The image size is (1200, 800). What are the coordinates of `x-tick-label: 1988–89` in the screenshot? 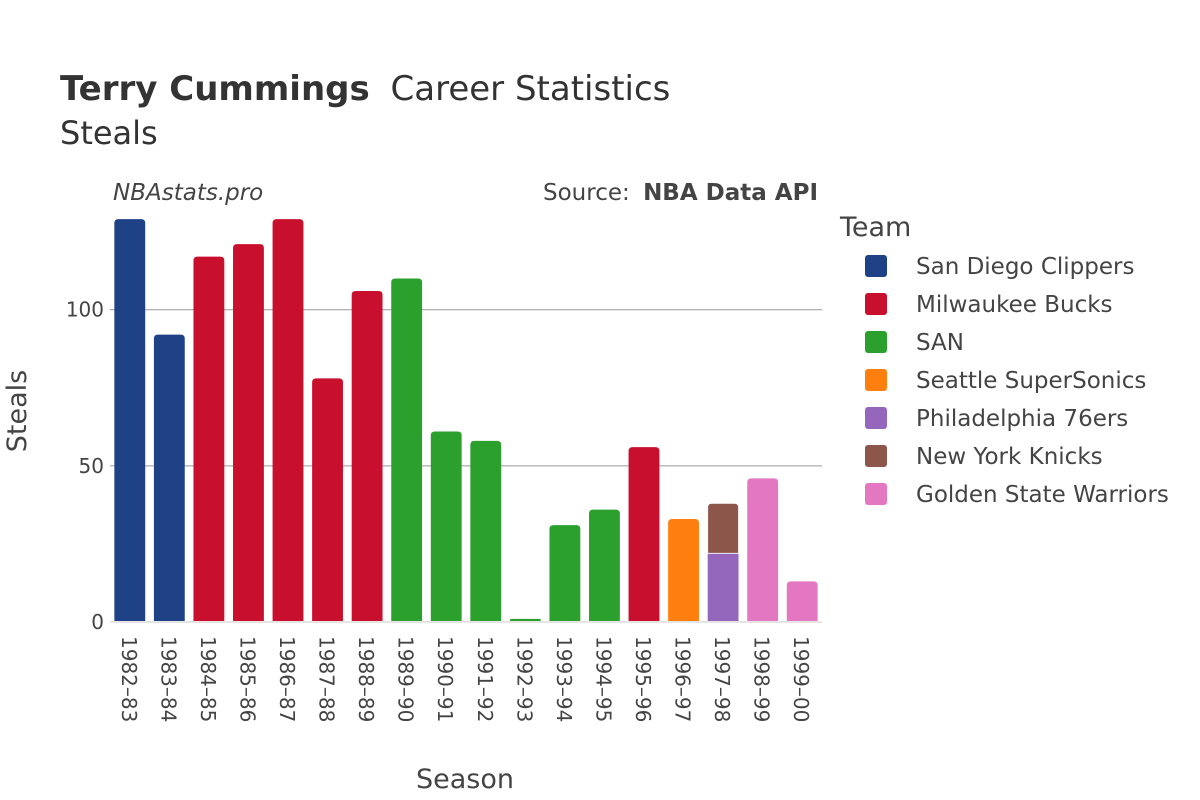 It's located at (366, 679).